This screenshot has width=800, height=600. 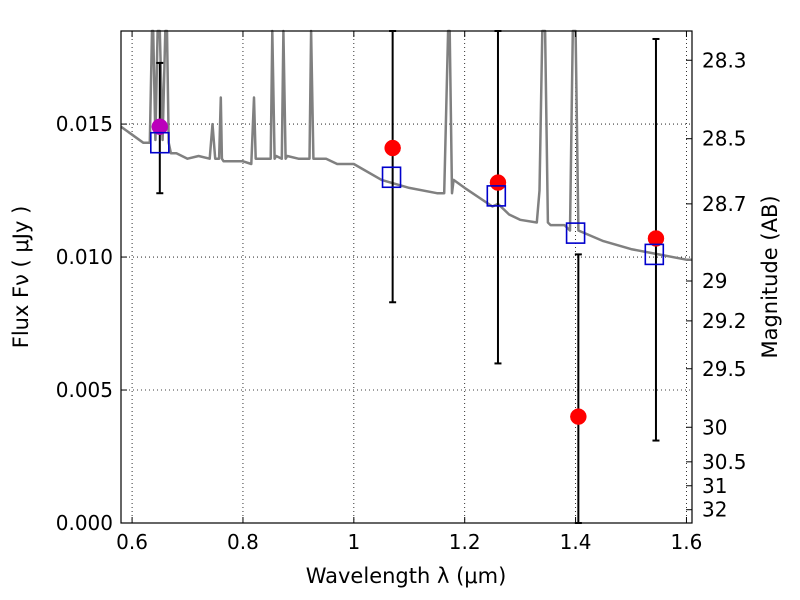 What do you see at coordinates (770, 276) in the screenshot?
I see `right-y-axis-label: Magnitude (AB)` at bounding box center [770, 276].